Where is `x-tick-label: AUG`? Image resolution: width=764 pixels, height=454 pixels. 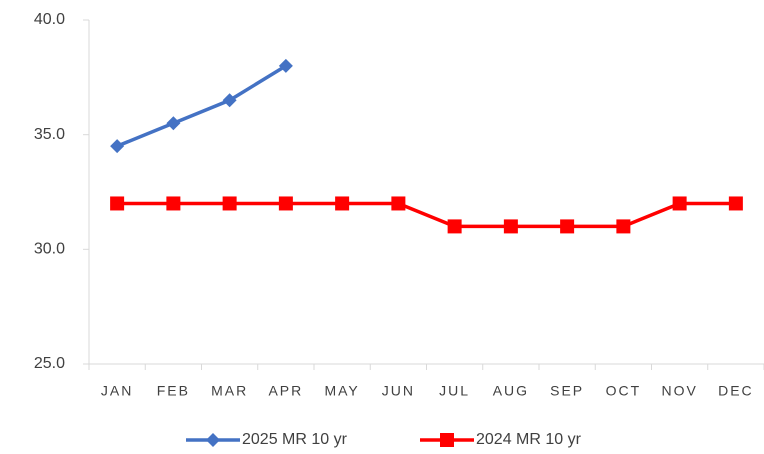 x-tick-label: AUG is located at coordinates (511, 391).